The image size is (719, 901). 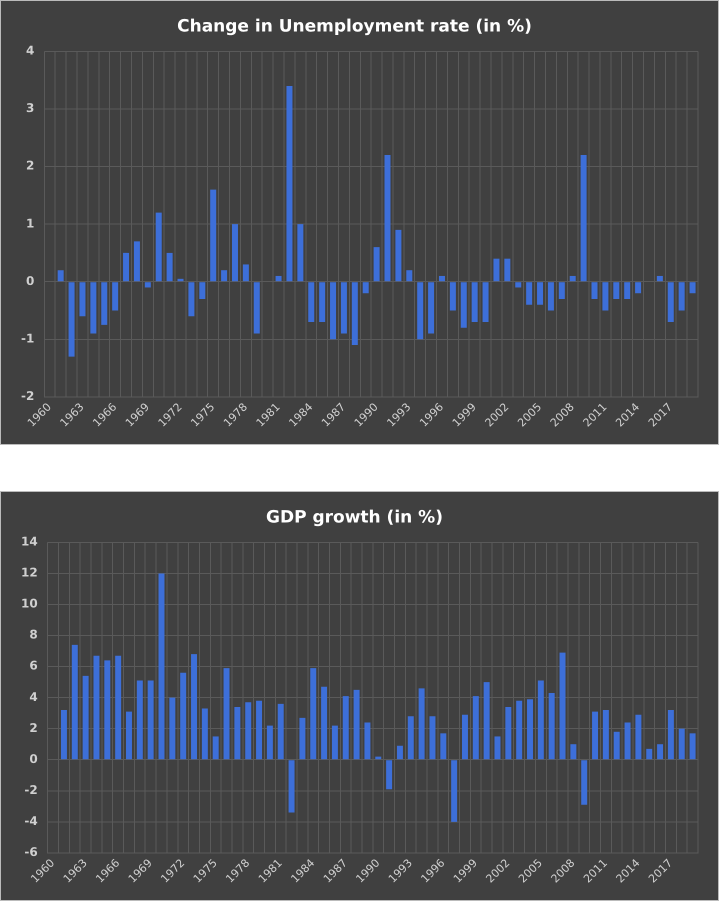 What do you see at coordinates (29, 541) in the screenshot?
I see `y-tick-label: 14` at bounding box center [29, 541].